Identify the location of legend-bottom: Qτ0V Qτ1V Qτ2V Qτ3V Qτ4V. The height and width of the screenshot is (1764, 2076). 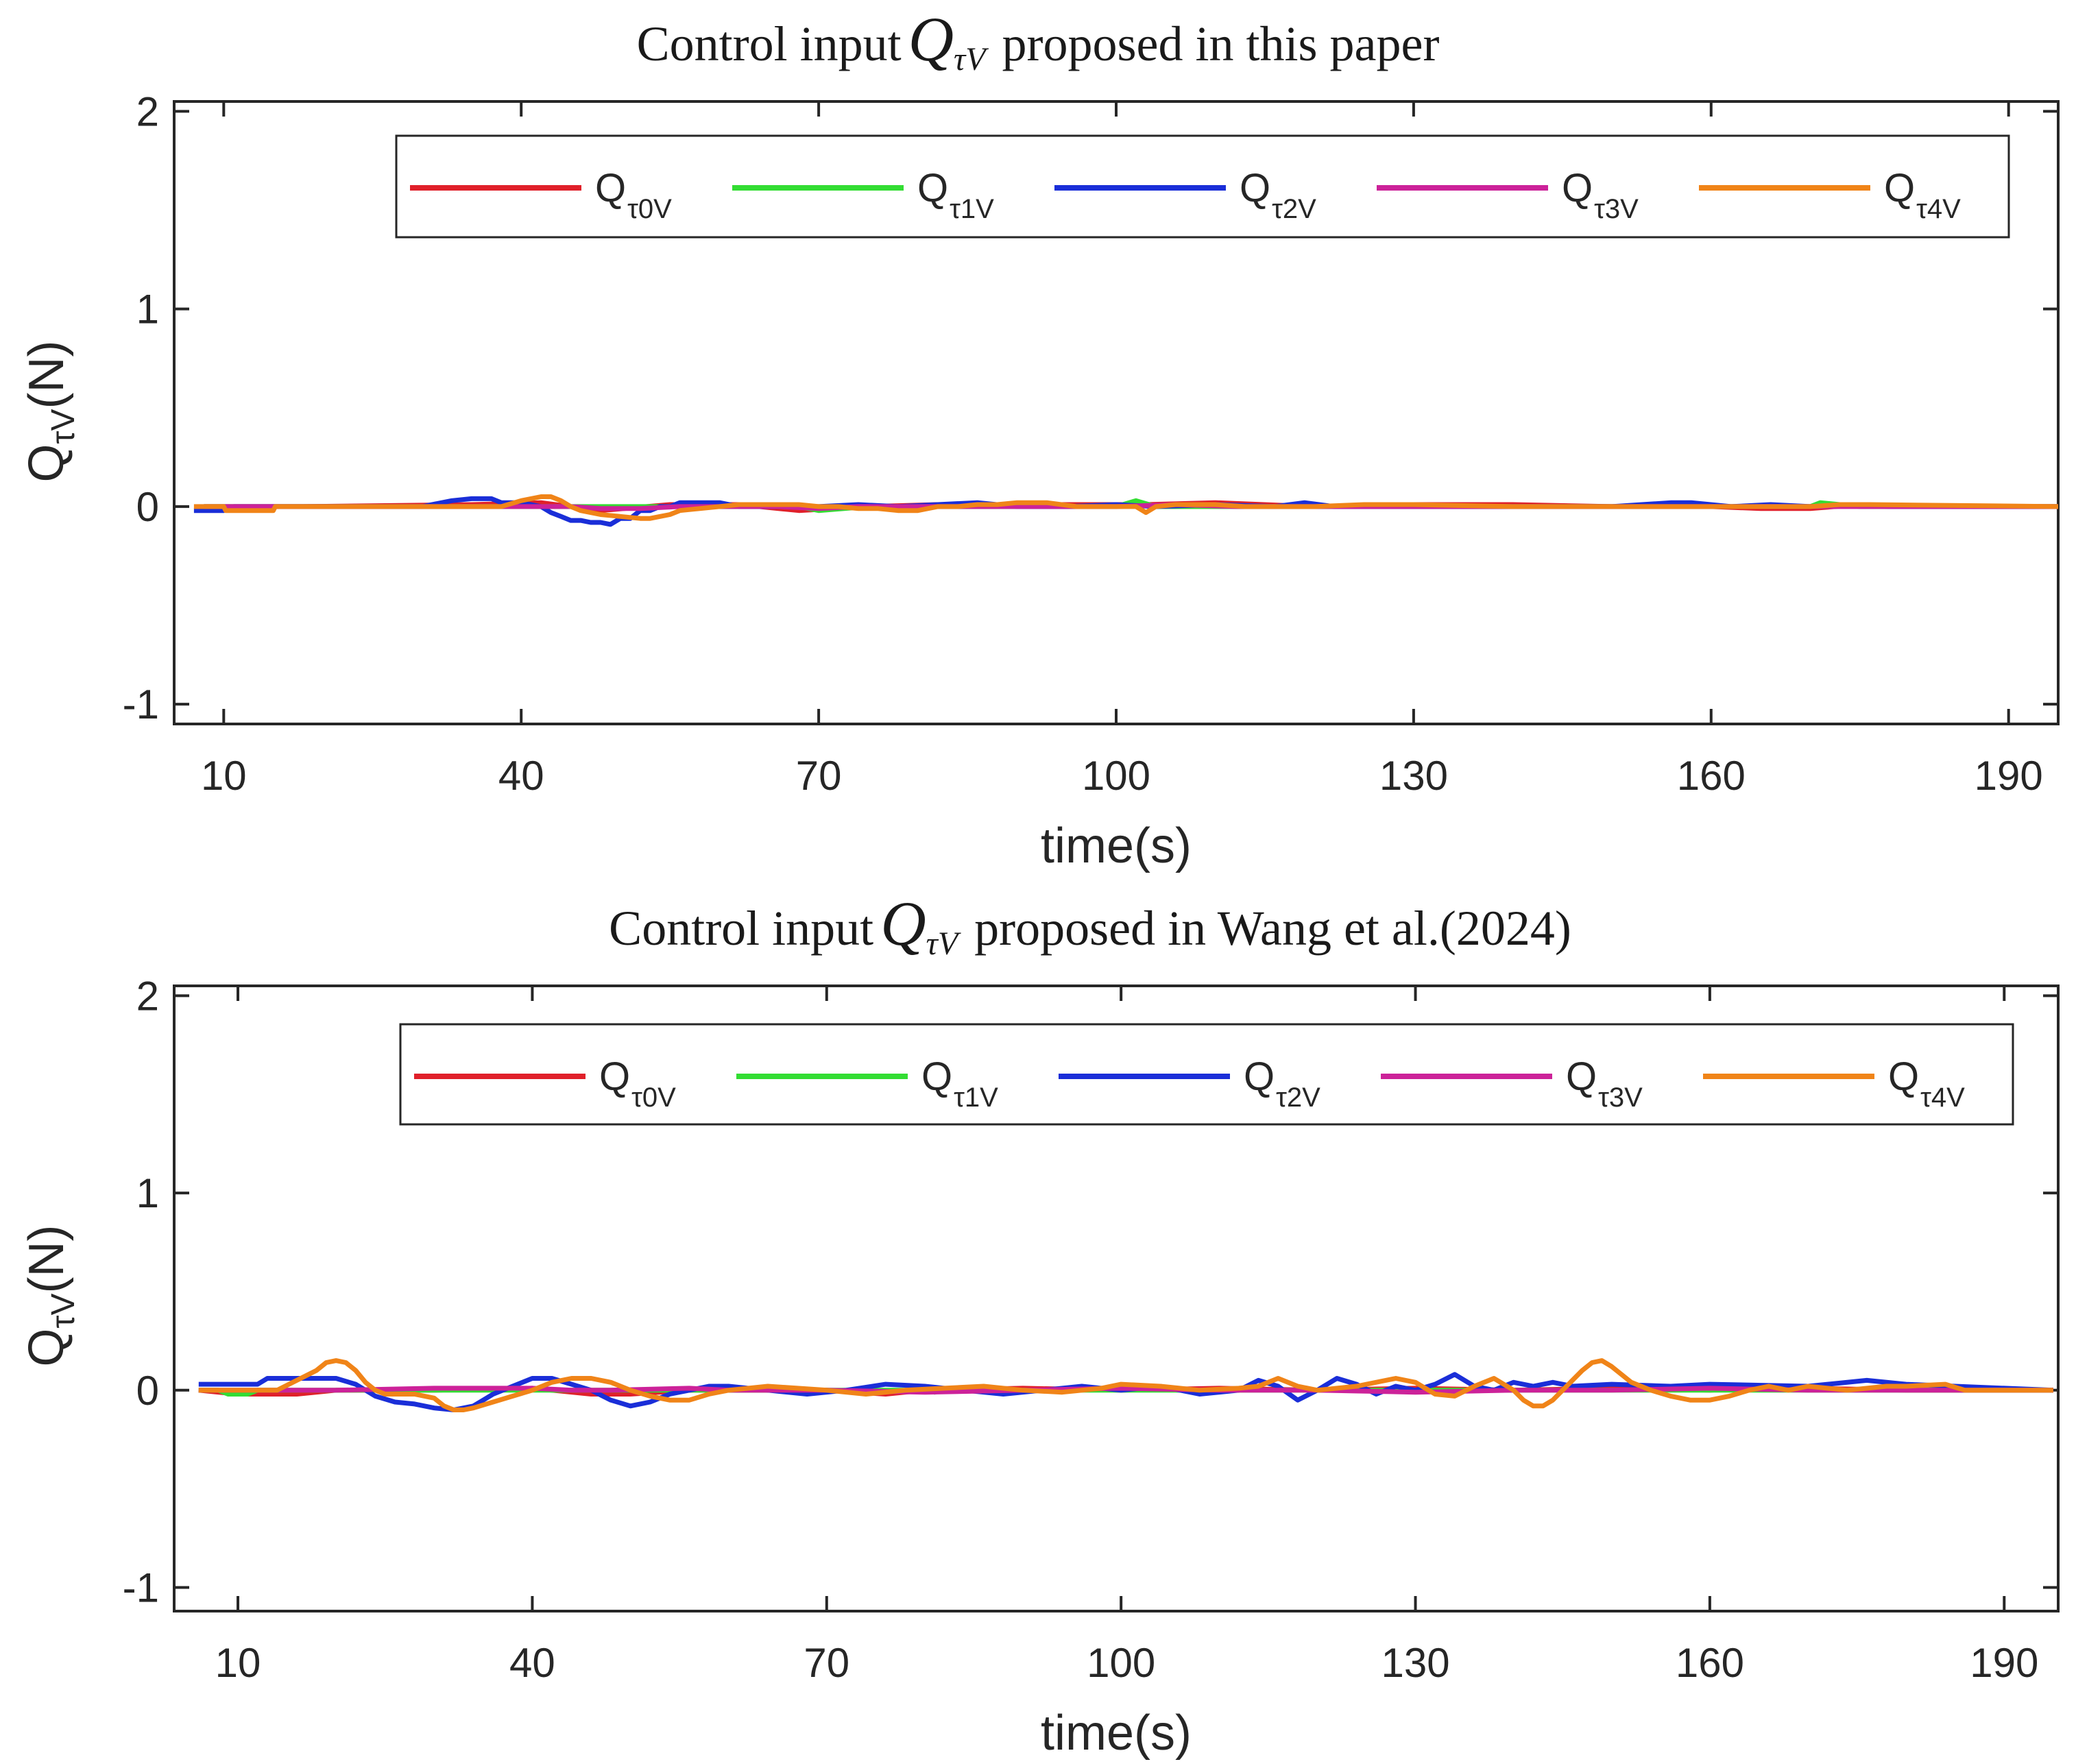
(1206, 1074).